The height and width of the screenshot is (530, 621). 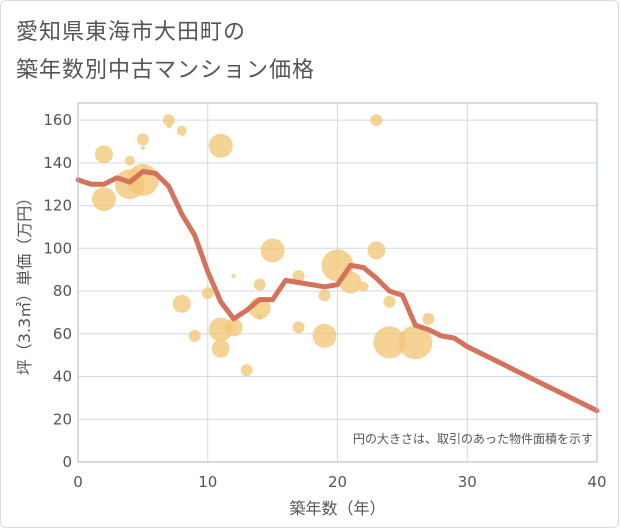 I want to click on y-tick-label: 40, so click(x=62, y=377).